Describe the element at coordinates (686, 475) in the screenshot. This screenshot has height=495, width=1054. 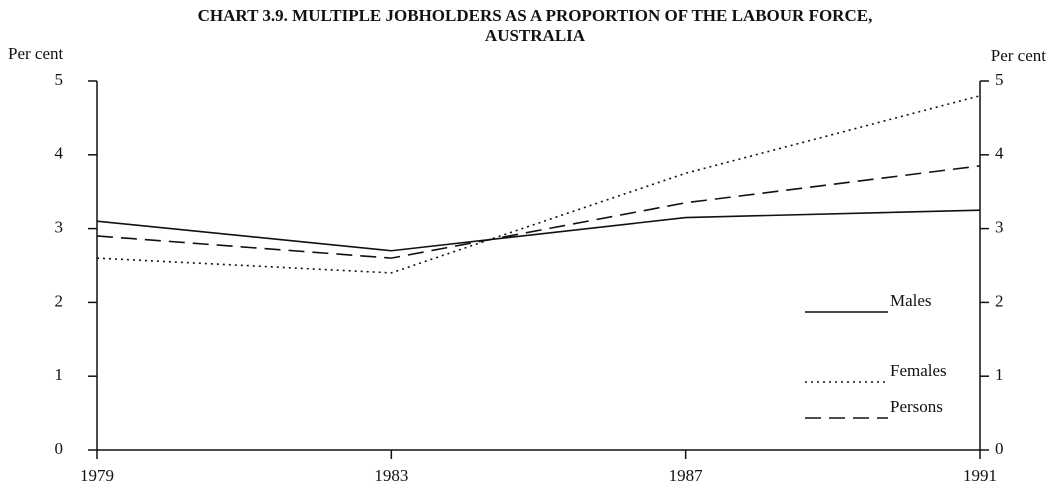
I see `x-tick-label: 1987` at that location.